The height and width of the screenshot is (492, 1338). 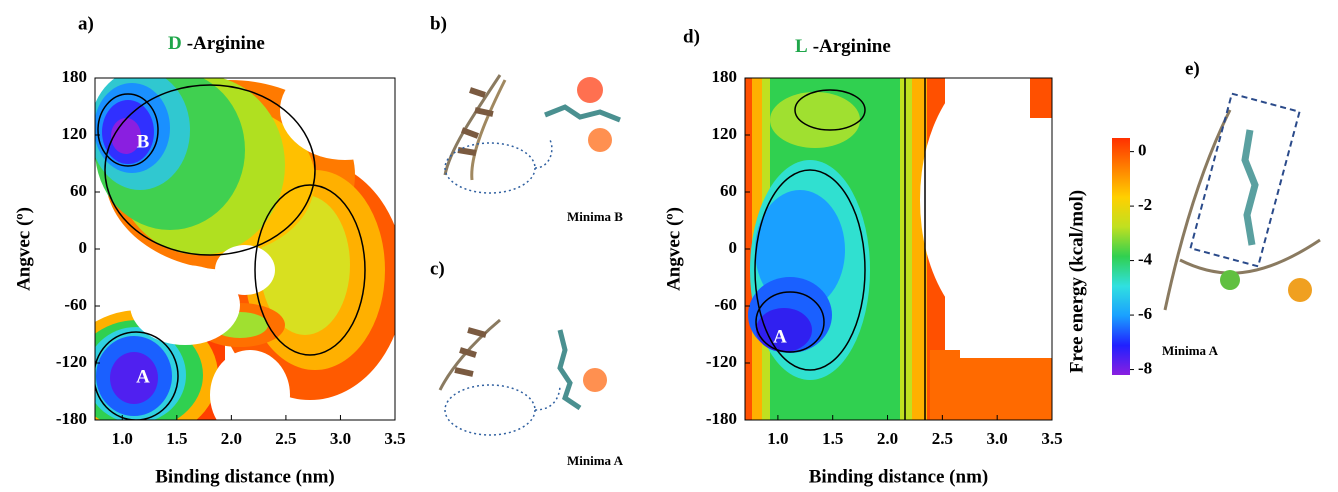 What do you see at coordinates (1145, 313) in the screenshot?
I see `colorbar-tick-label: -6` at bounding box center [1145, 313].